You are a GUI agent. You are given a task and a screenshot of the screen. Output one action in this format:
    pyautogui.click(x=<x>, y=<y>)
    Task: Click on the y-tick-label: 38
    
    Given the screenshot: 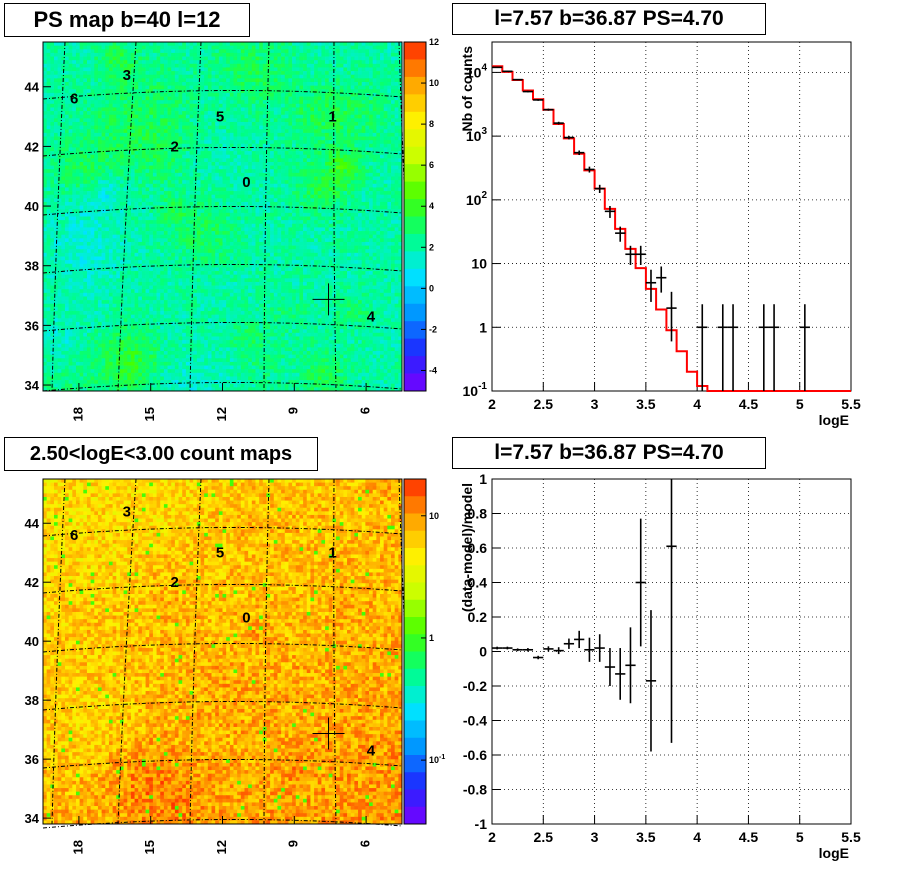 What is the action you would take?
    pyautogui.click(x=32, y=266)
    